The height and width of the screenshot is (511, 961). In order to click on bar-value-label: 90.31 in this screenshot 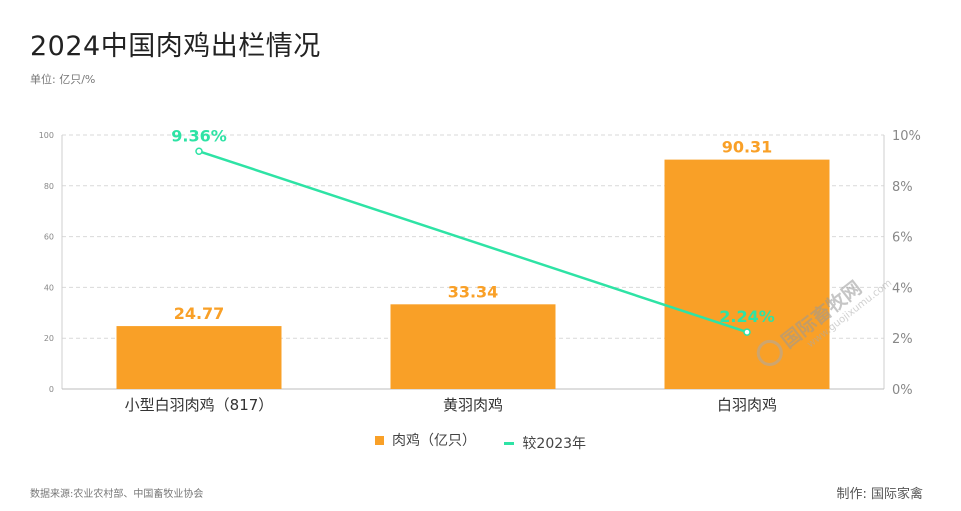, I will do `click(747, 147)`.